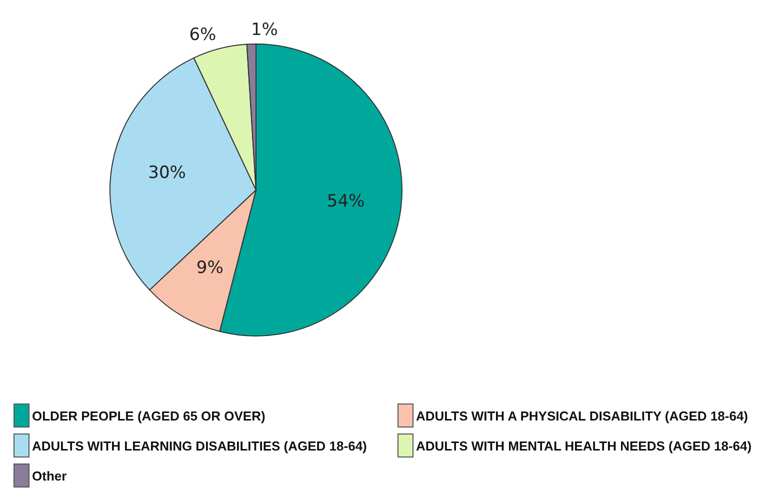 This screenshot has height=502, width=767. Describe the element at coordinates (149, 416) in the screenshot. I see `legend-label: OLDER PEOPLE (AGED 65 OR OVER)` at that location.